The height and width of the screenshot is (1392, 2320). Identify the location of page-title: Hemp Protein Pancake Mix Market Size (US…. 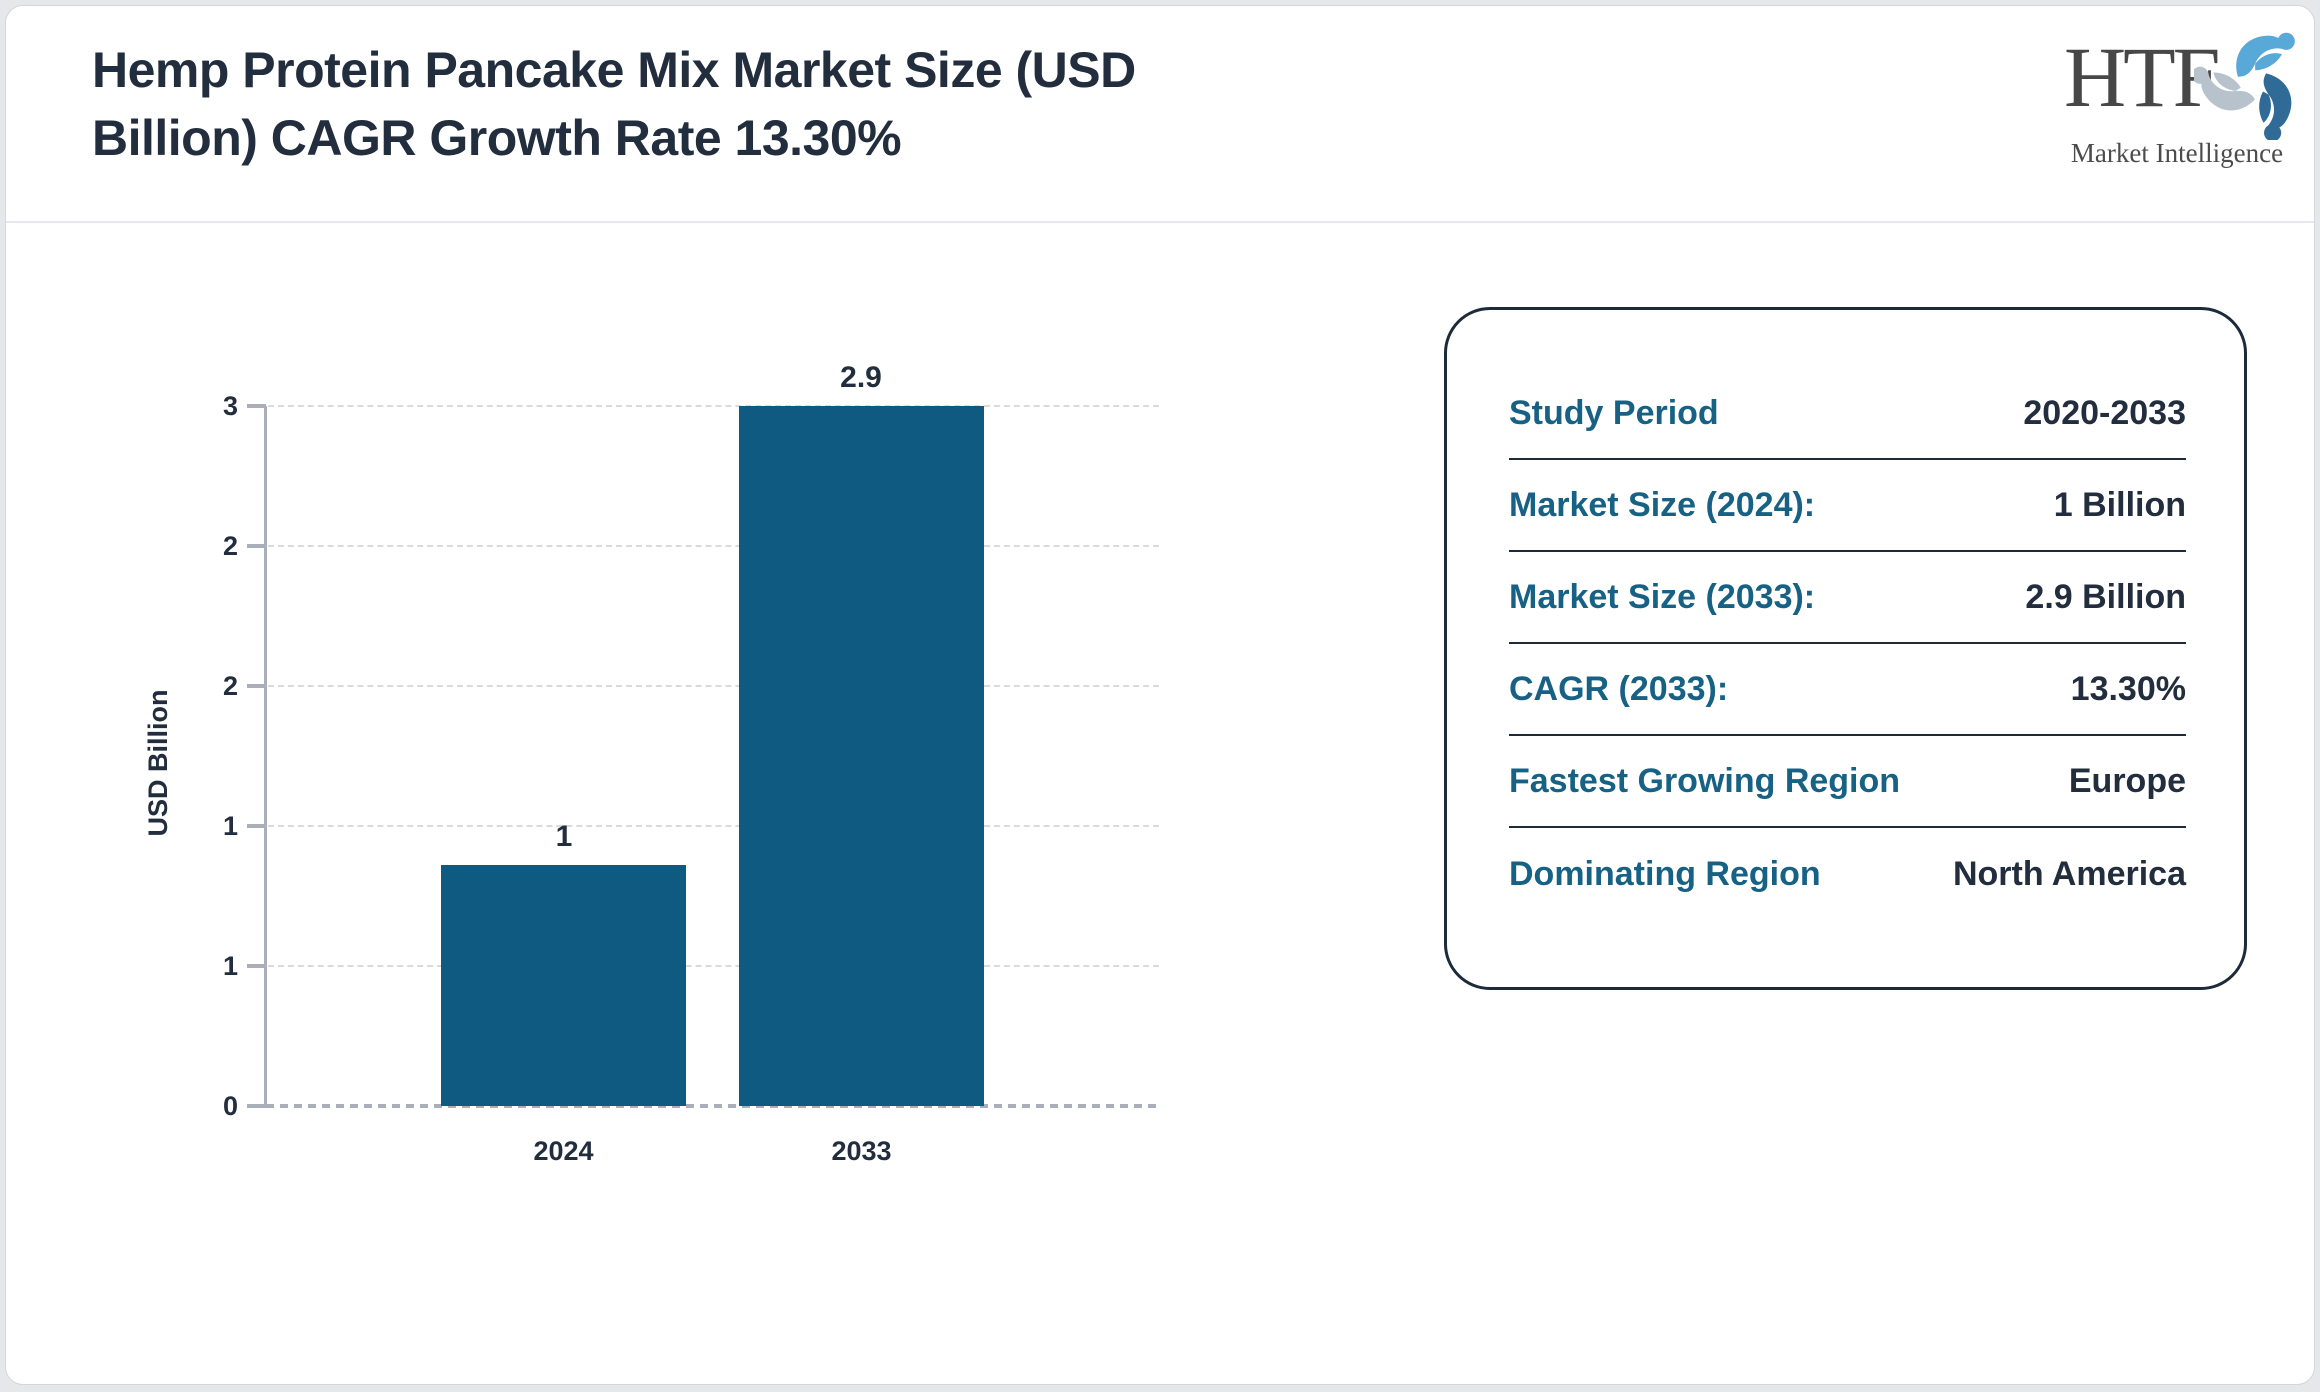
(614, 104).